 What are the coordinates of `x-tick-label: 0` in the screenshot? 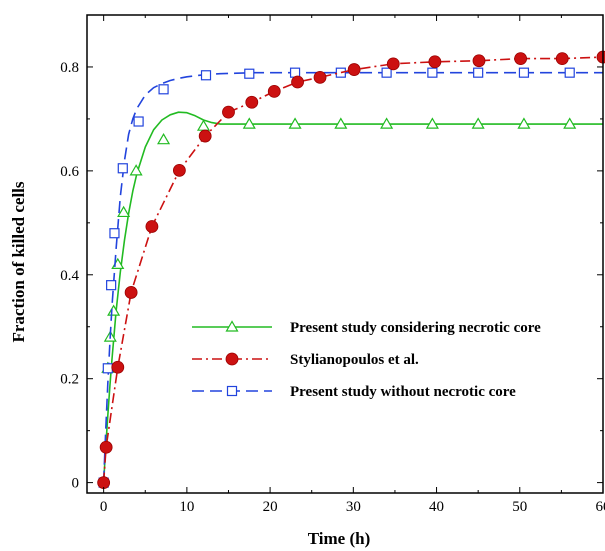 It's located at (104, 507).